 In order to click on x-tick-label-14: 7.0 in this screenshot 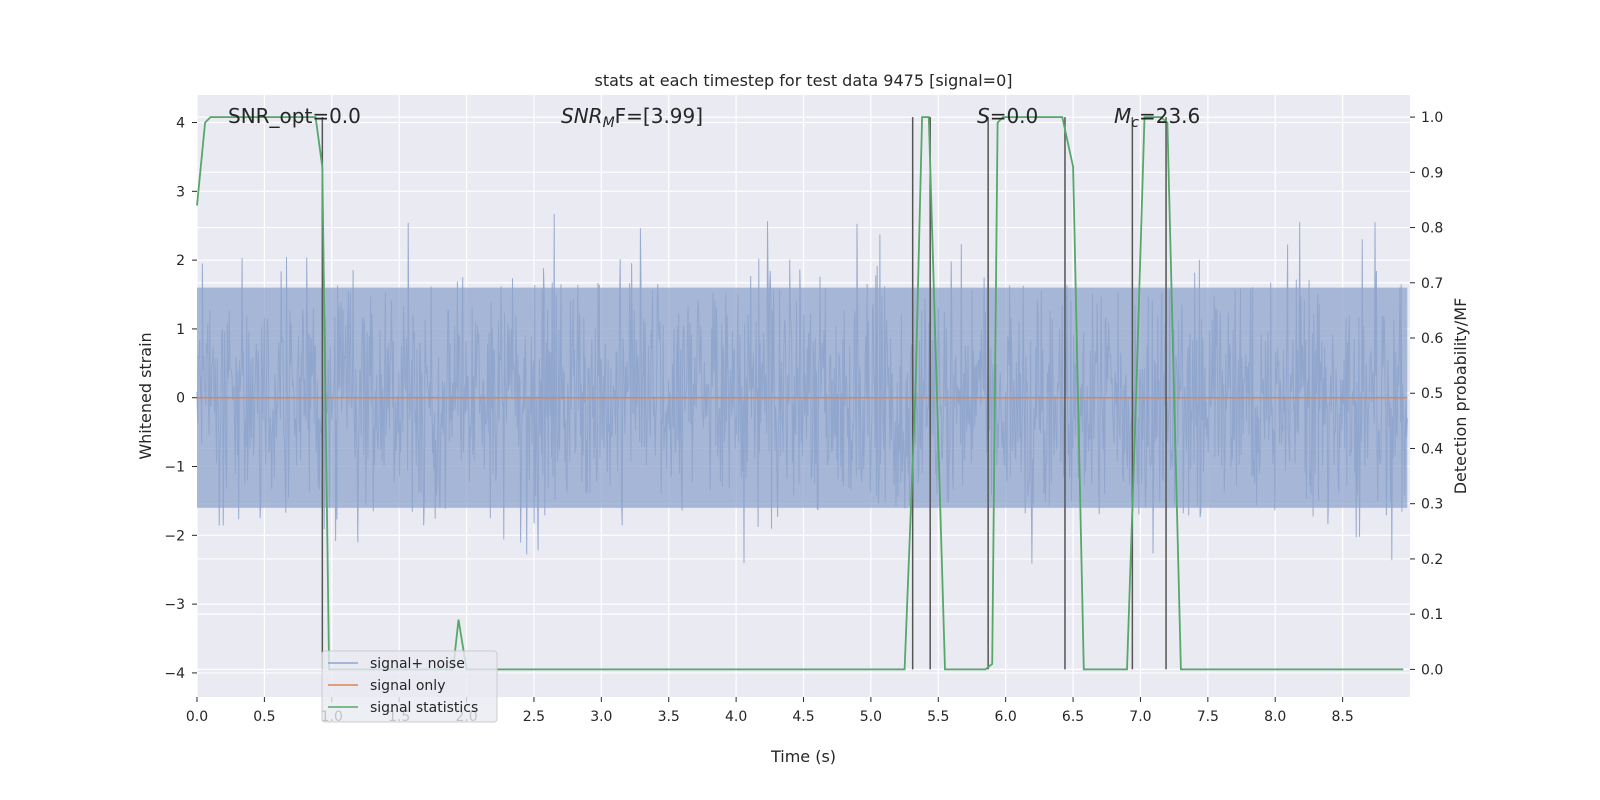, I will do `click(1140, 717)`.